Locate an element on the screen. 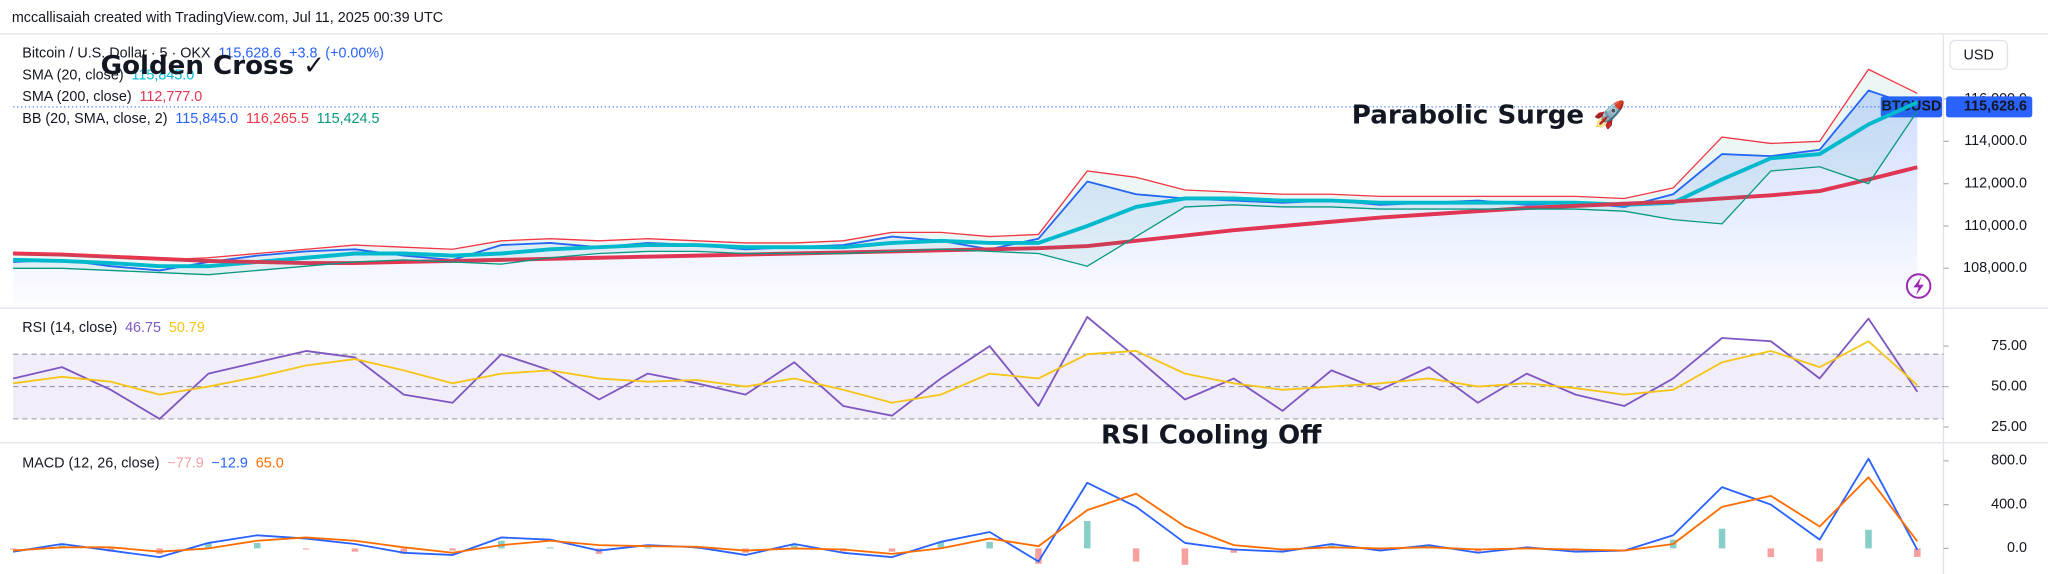 The image size is (2048, 574). legend-row: SMA (20, close) 115,845.0 is located at coordinates (108, 75).